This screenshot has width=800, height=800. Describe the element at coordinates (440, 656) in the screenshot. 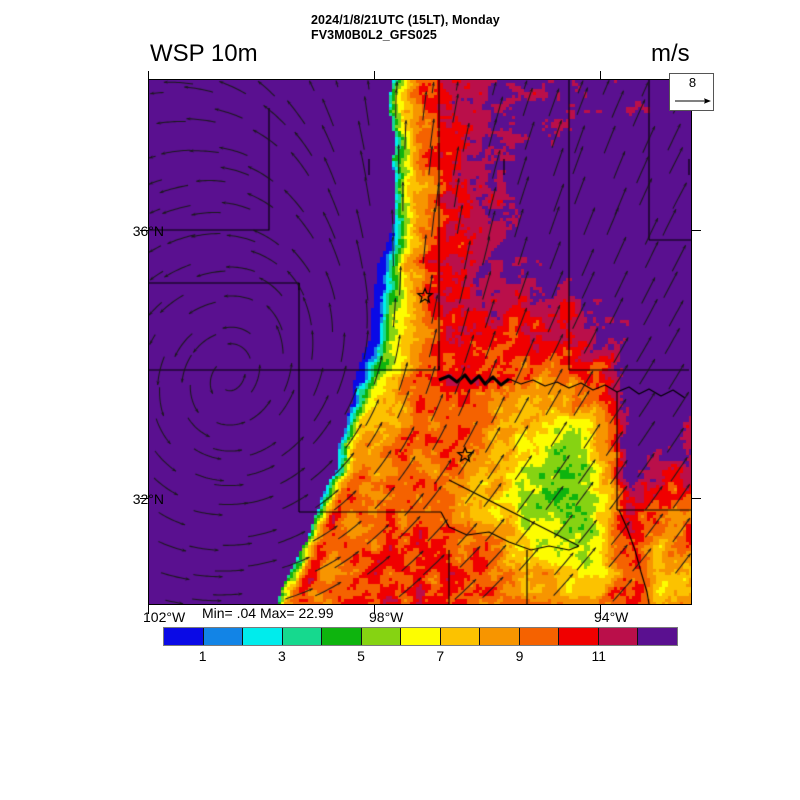

I see `colorbar-tick-7: 7` at that location.